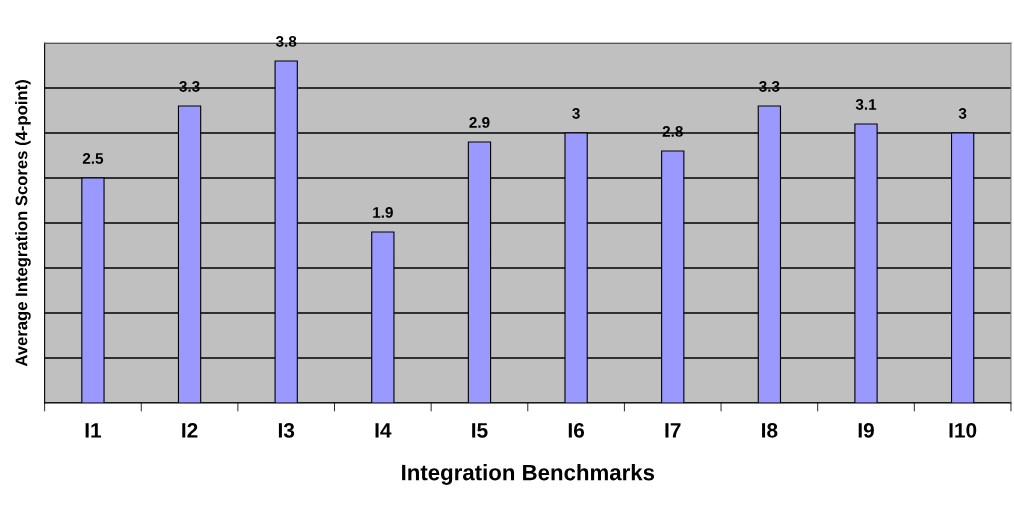 This screenshot has height=515, width=1014. What do you see at coordinates (866, 430) in the screenshot?
I see `x-tick-label: I9` at bounding box center [866, 430].